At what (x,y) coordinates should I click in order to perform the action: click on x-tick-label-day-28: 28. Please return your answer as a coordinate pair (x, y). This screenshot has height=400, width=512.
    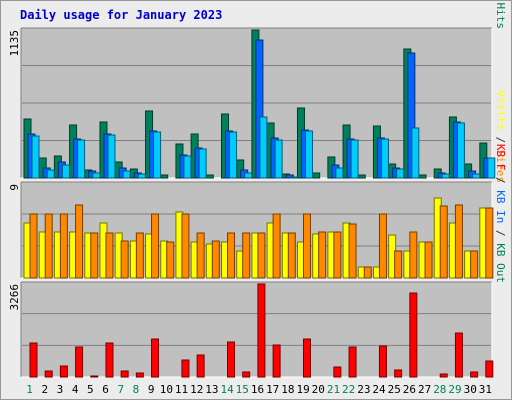
    Looking at the image, I should click on (439, 389).